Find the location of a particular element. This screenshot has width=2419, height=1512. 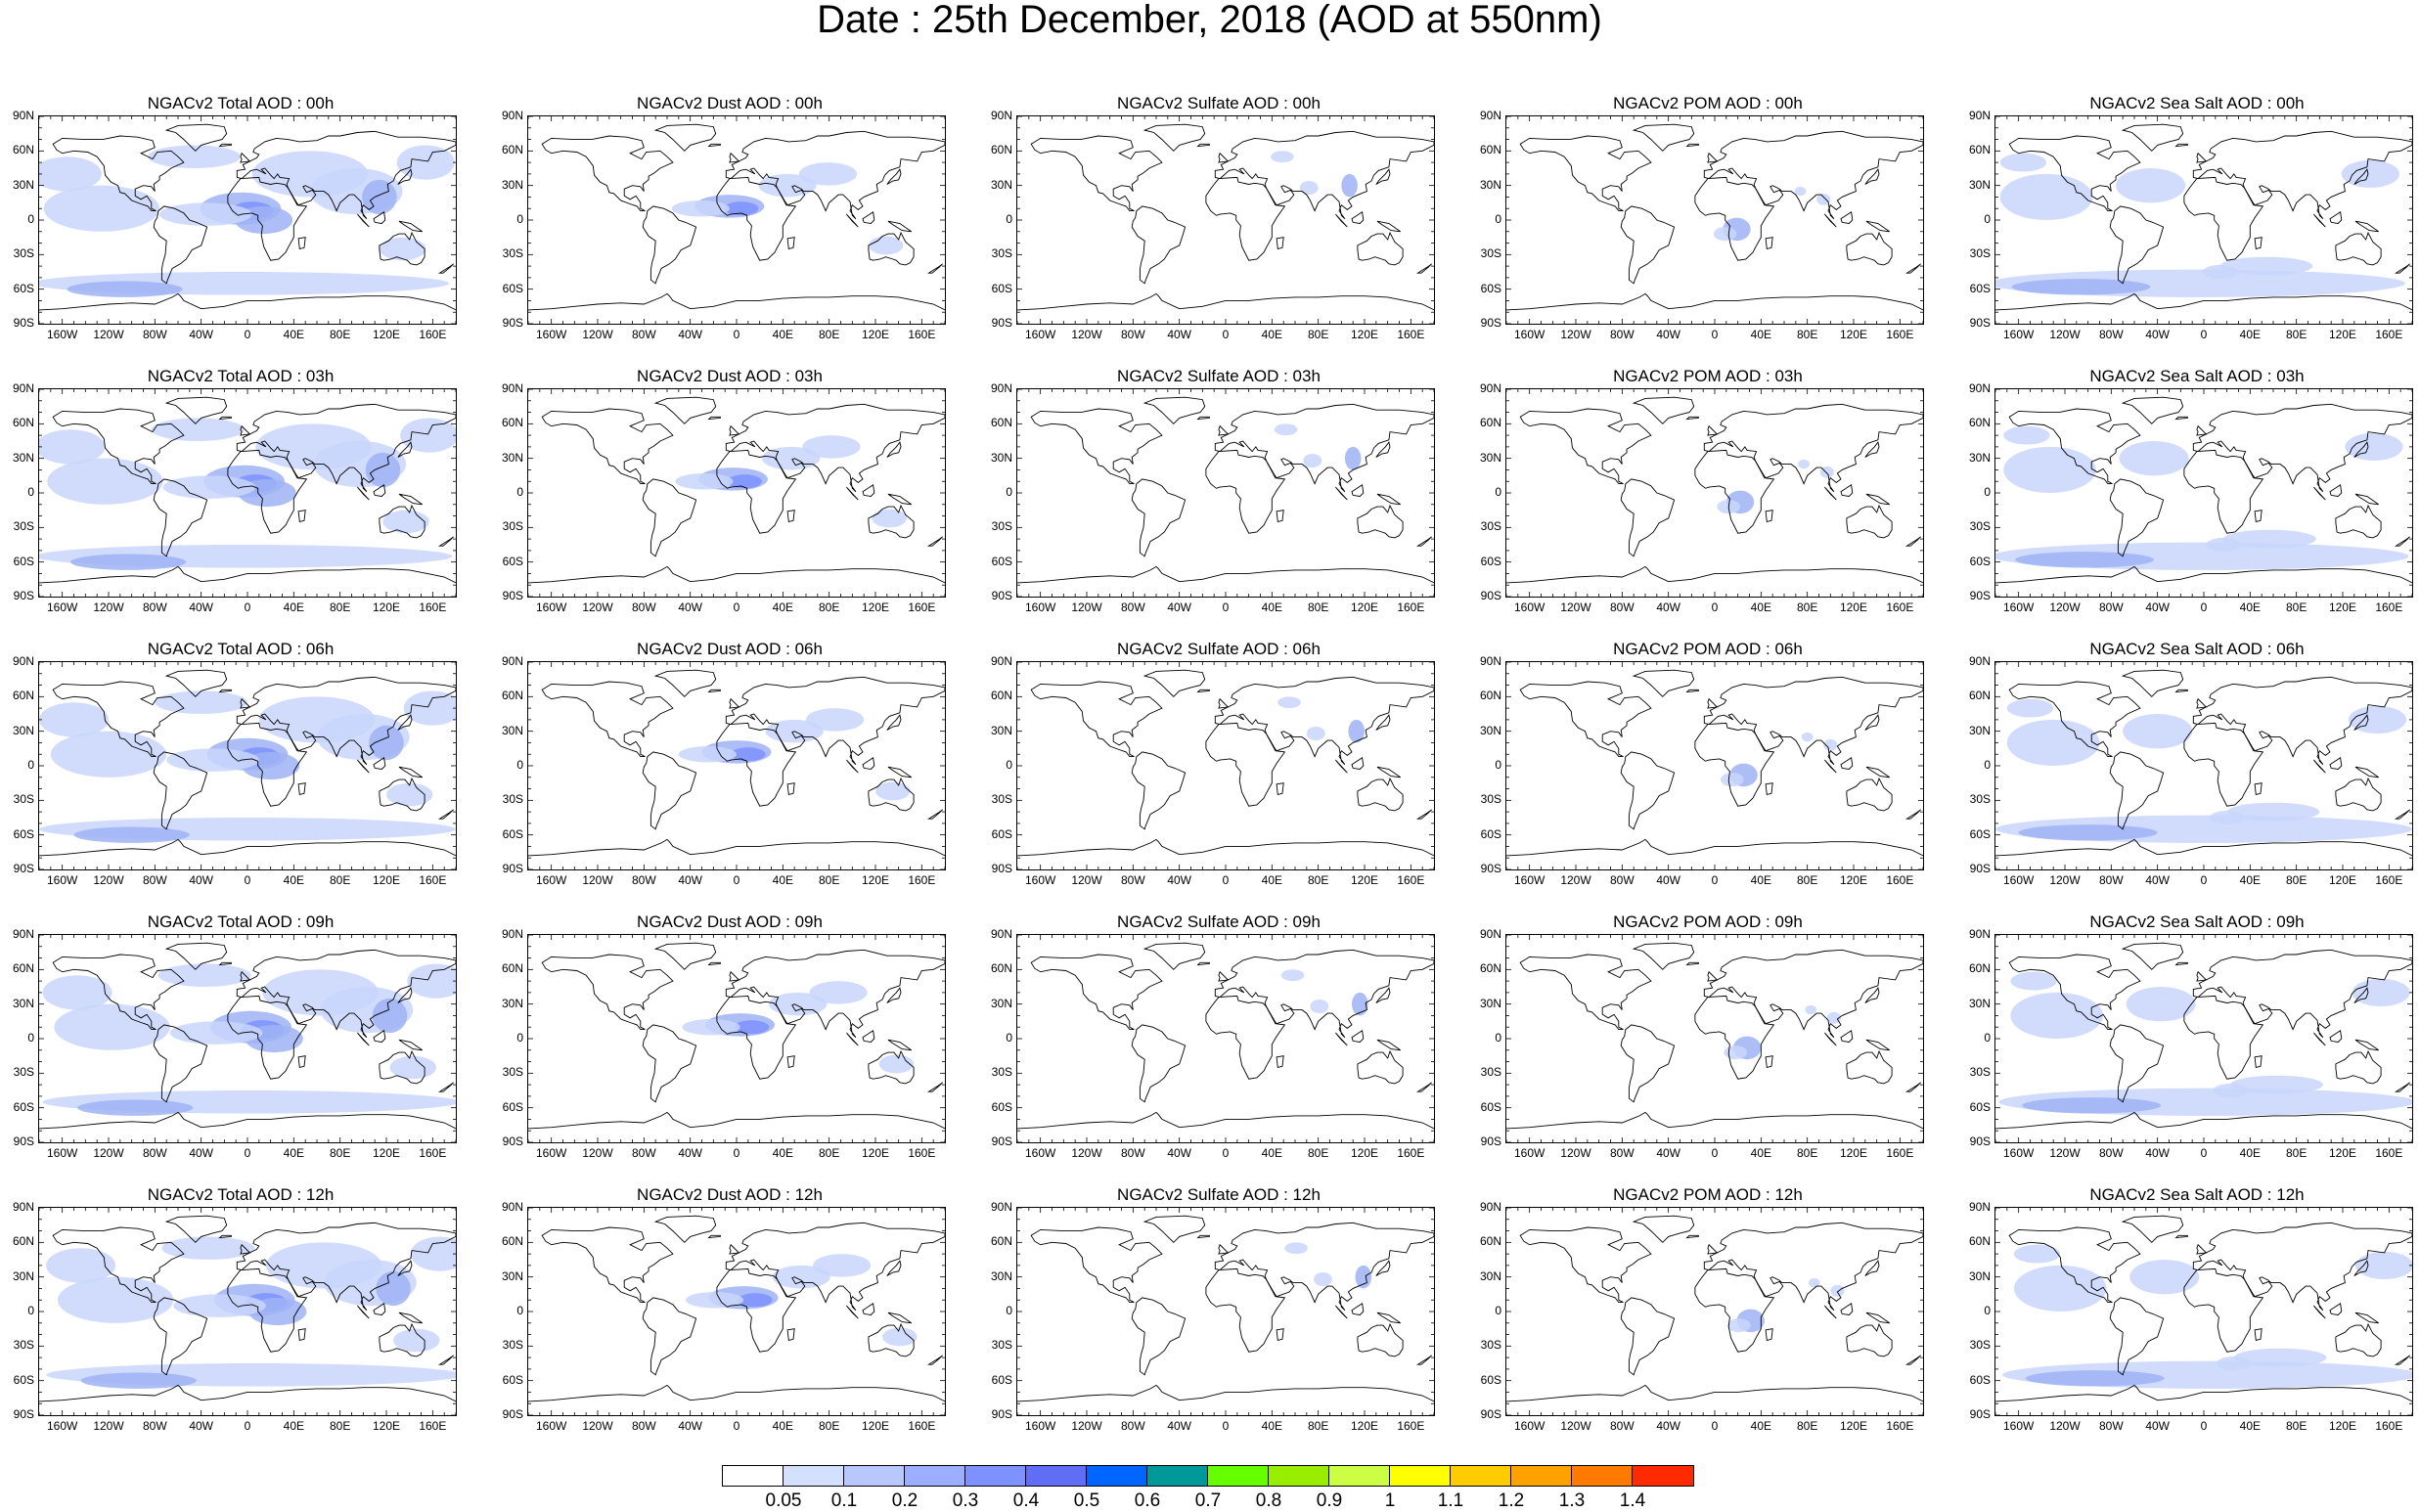

lon-label: 120W is located at coordinates (1086, 335).